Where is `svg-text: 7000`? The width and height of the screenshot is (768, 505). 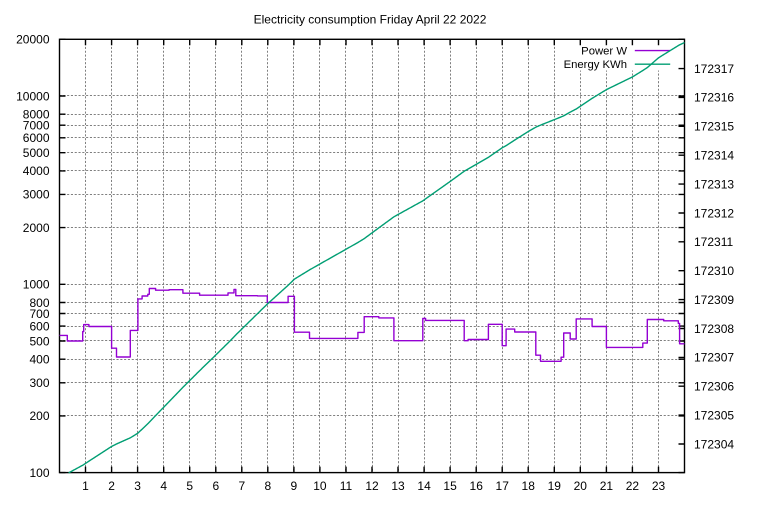
svg-text: 7000 is located at coordinates (36, 126).